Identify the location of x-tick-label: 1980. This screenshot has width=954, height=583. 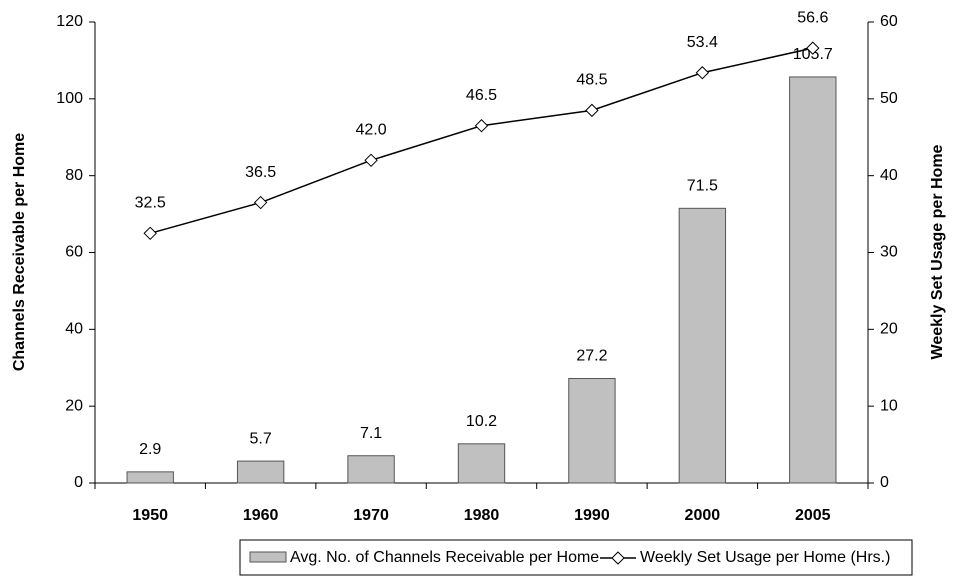
(482, 515).